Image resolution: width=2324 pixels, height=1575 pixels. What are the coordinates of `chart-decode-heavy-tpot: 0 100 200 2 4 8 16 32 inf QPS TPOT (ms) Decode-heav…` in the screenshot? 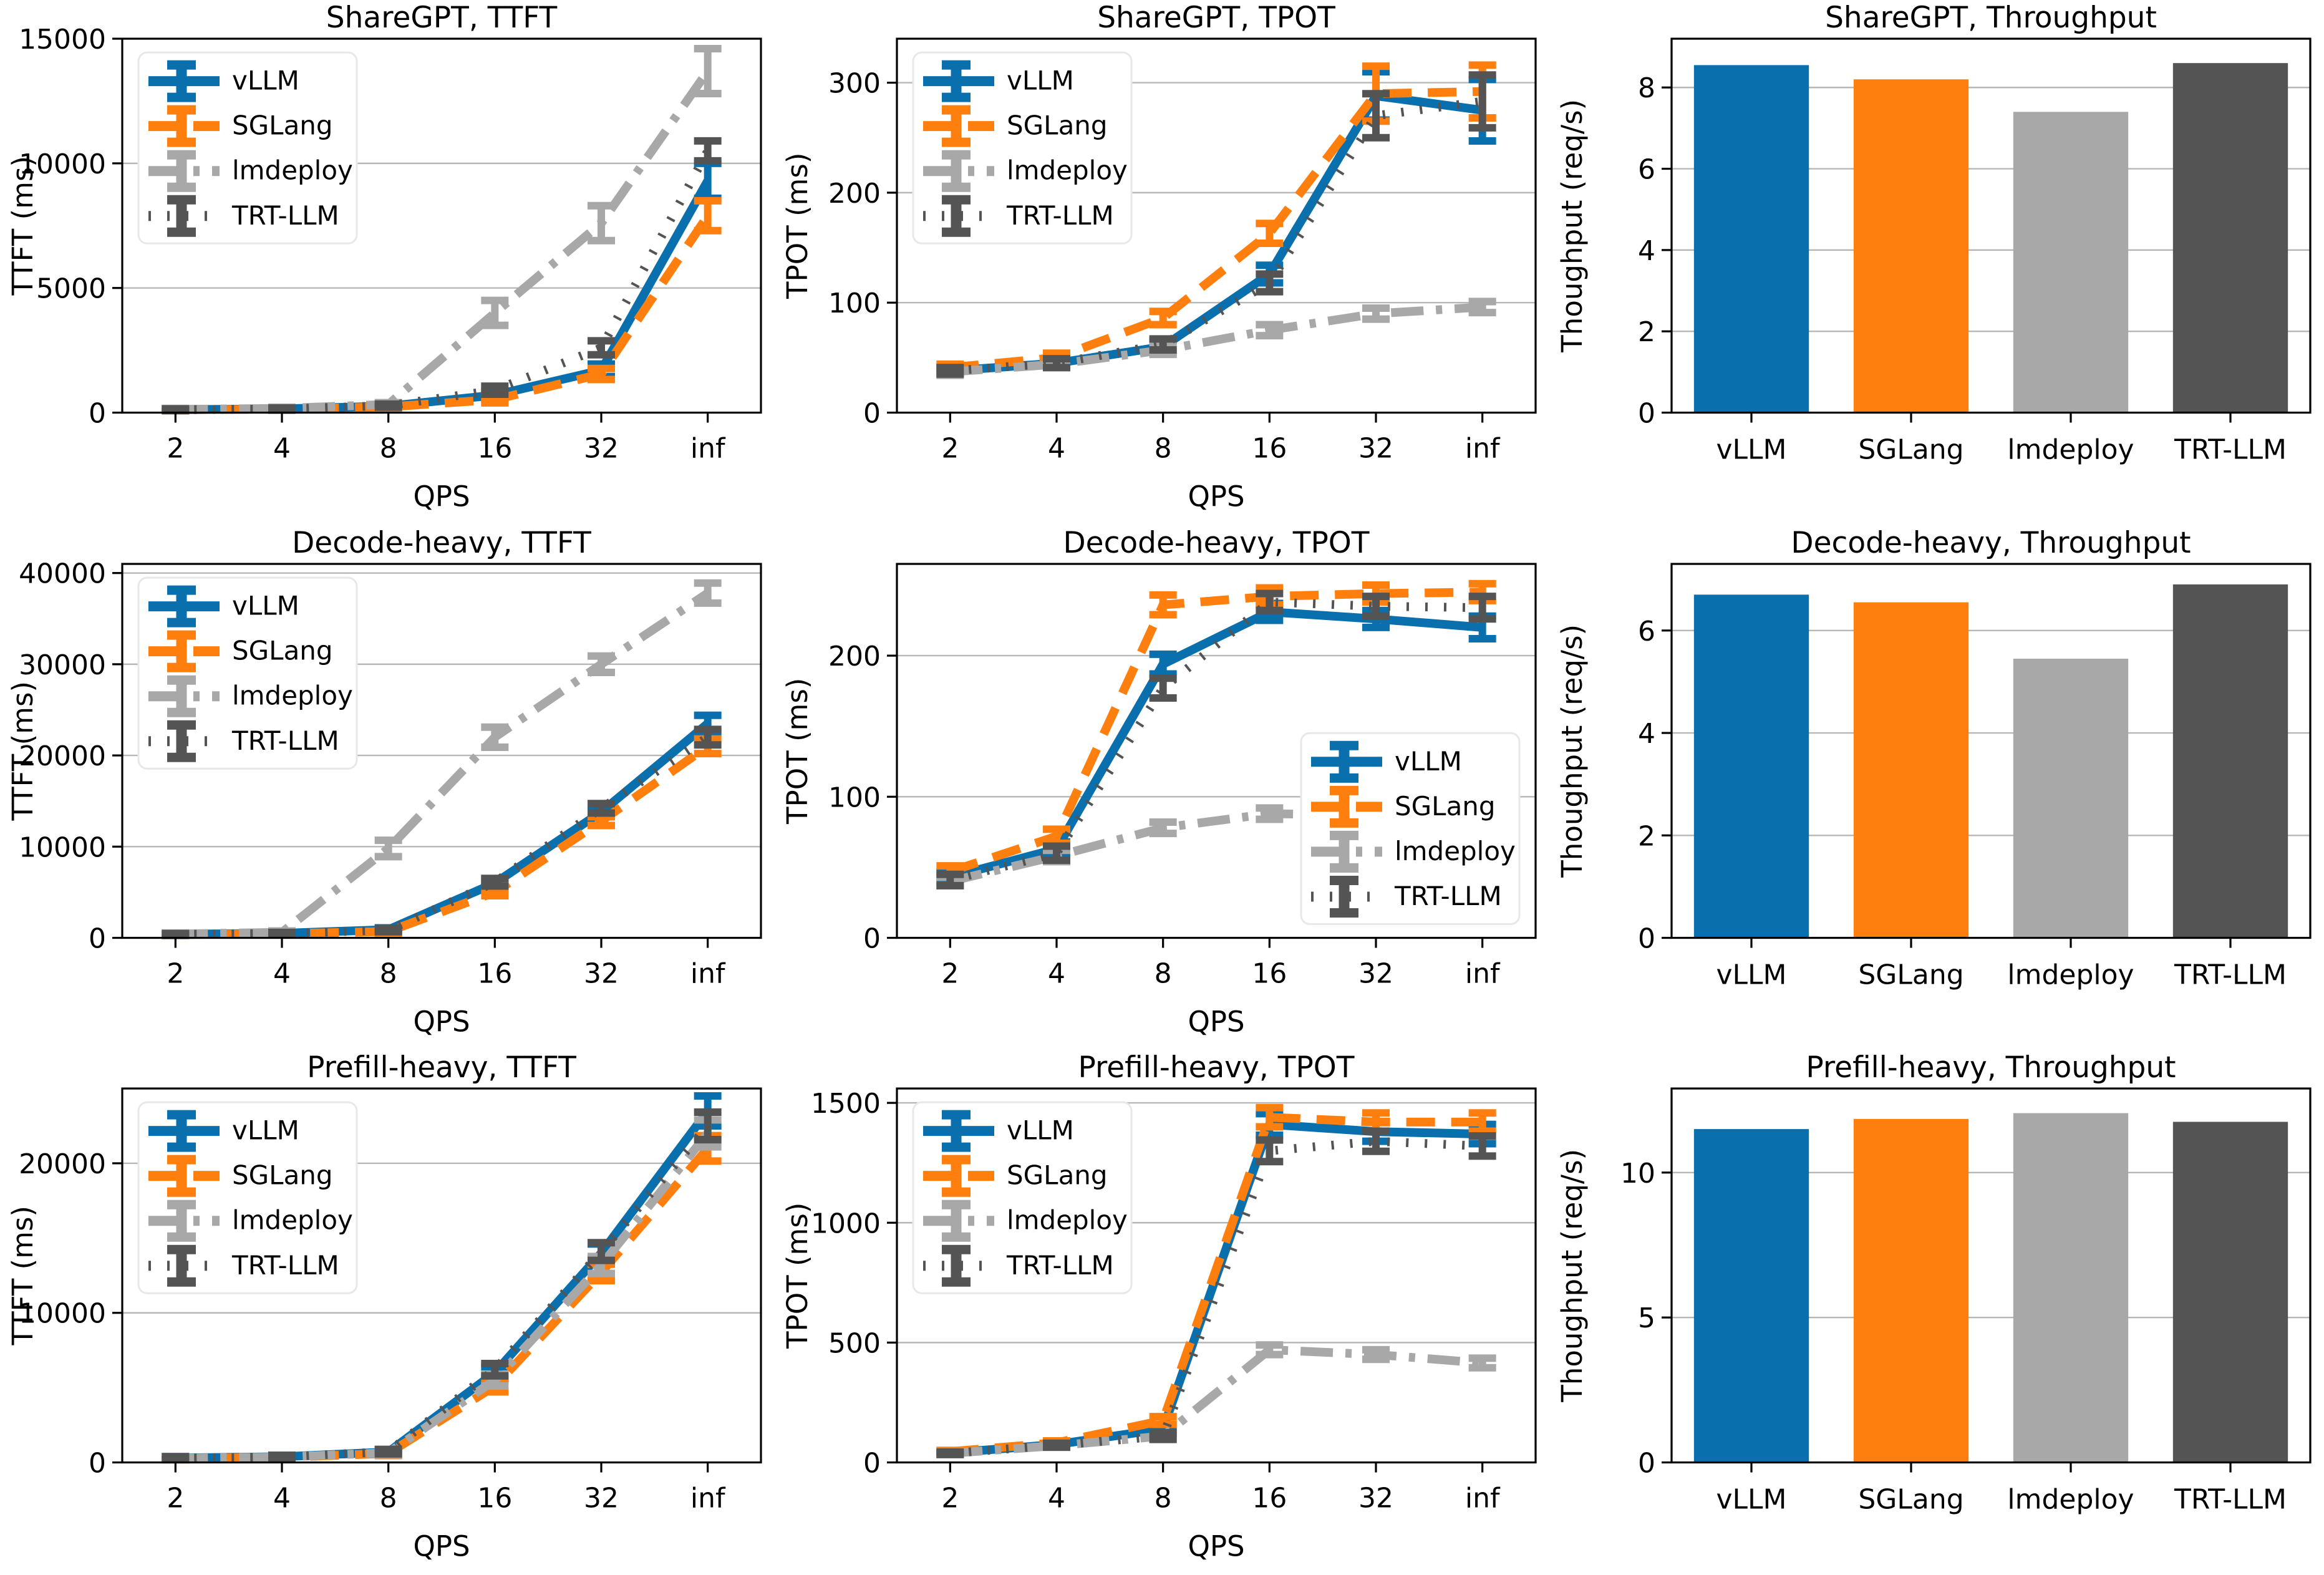 It's located at (1159, 782).